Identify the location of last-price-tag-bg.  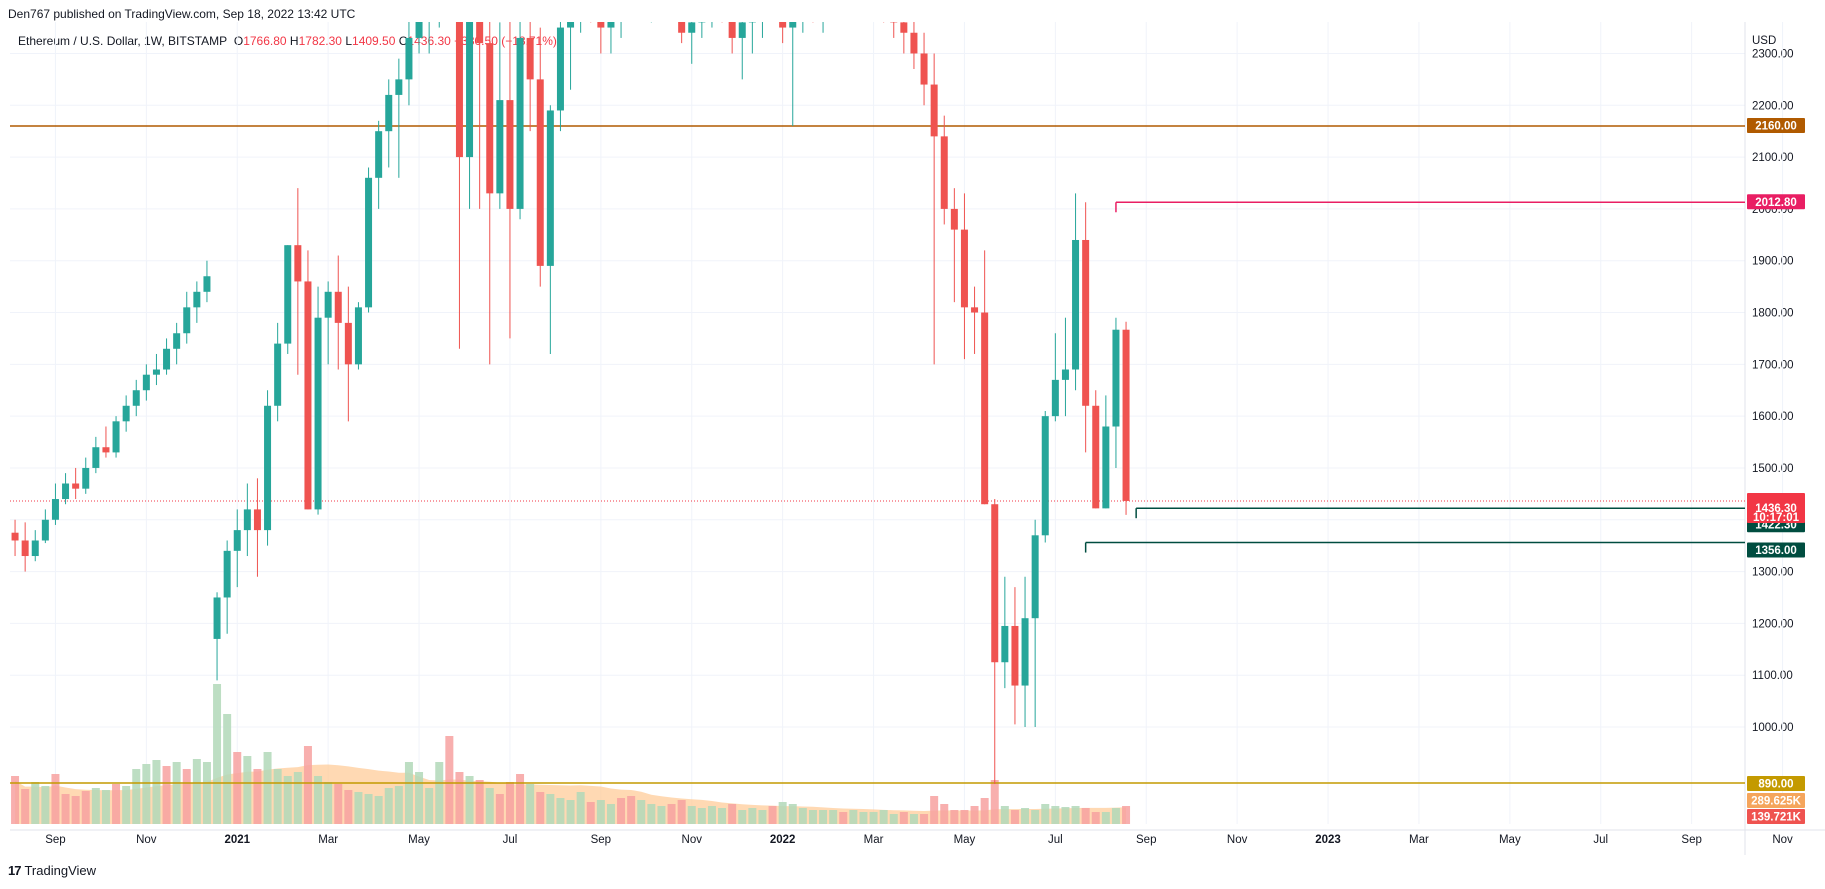
(1776, 507).